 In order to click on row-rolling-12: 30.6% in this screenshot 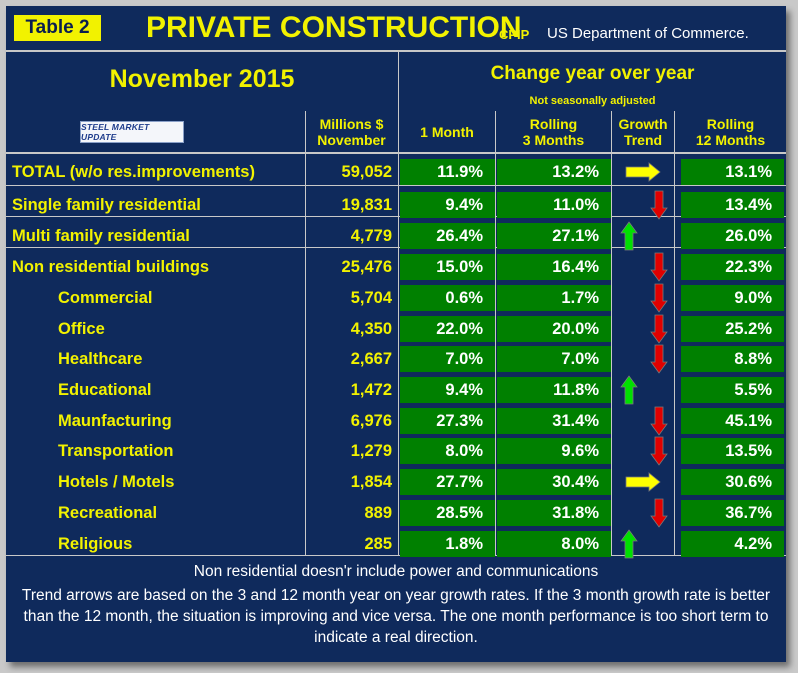, I will do `click(732, 482)`.